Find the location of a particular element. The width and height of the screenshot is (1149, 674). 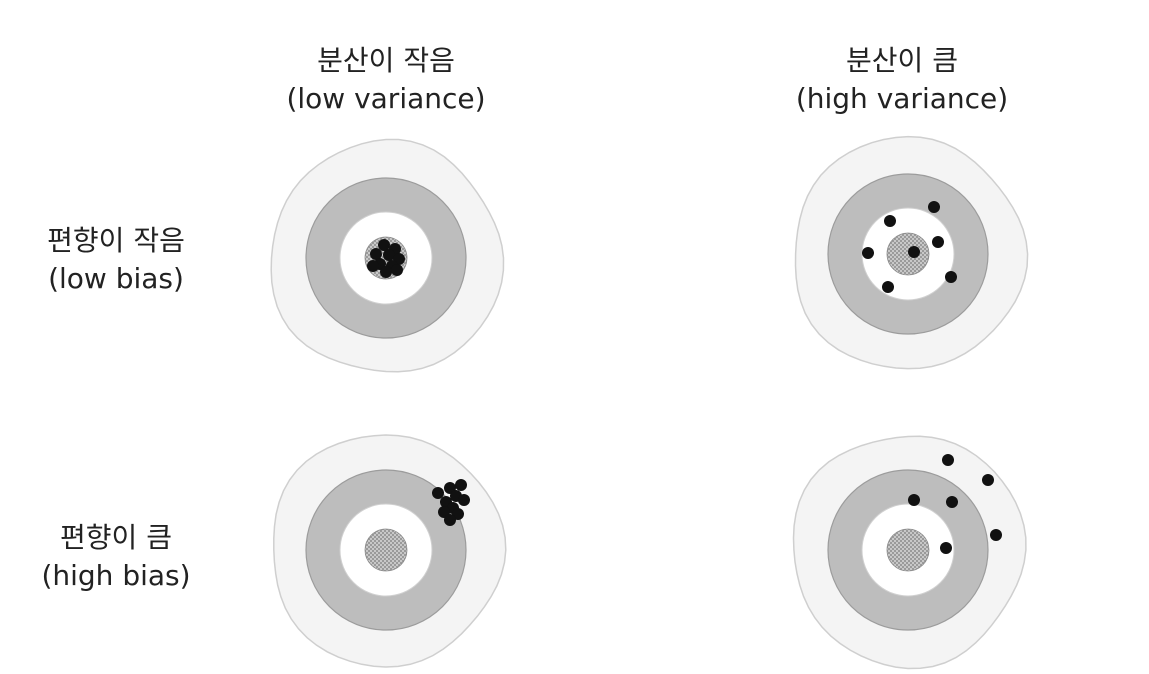

target-high-bias-high-variance is located at coordinates (909, 552).